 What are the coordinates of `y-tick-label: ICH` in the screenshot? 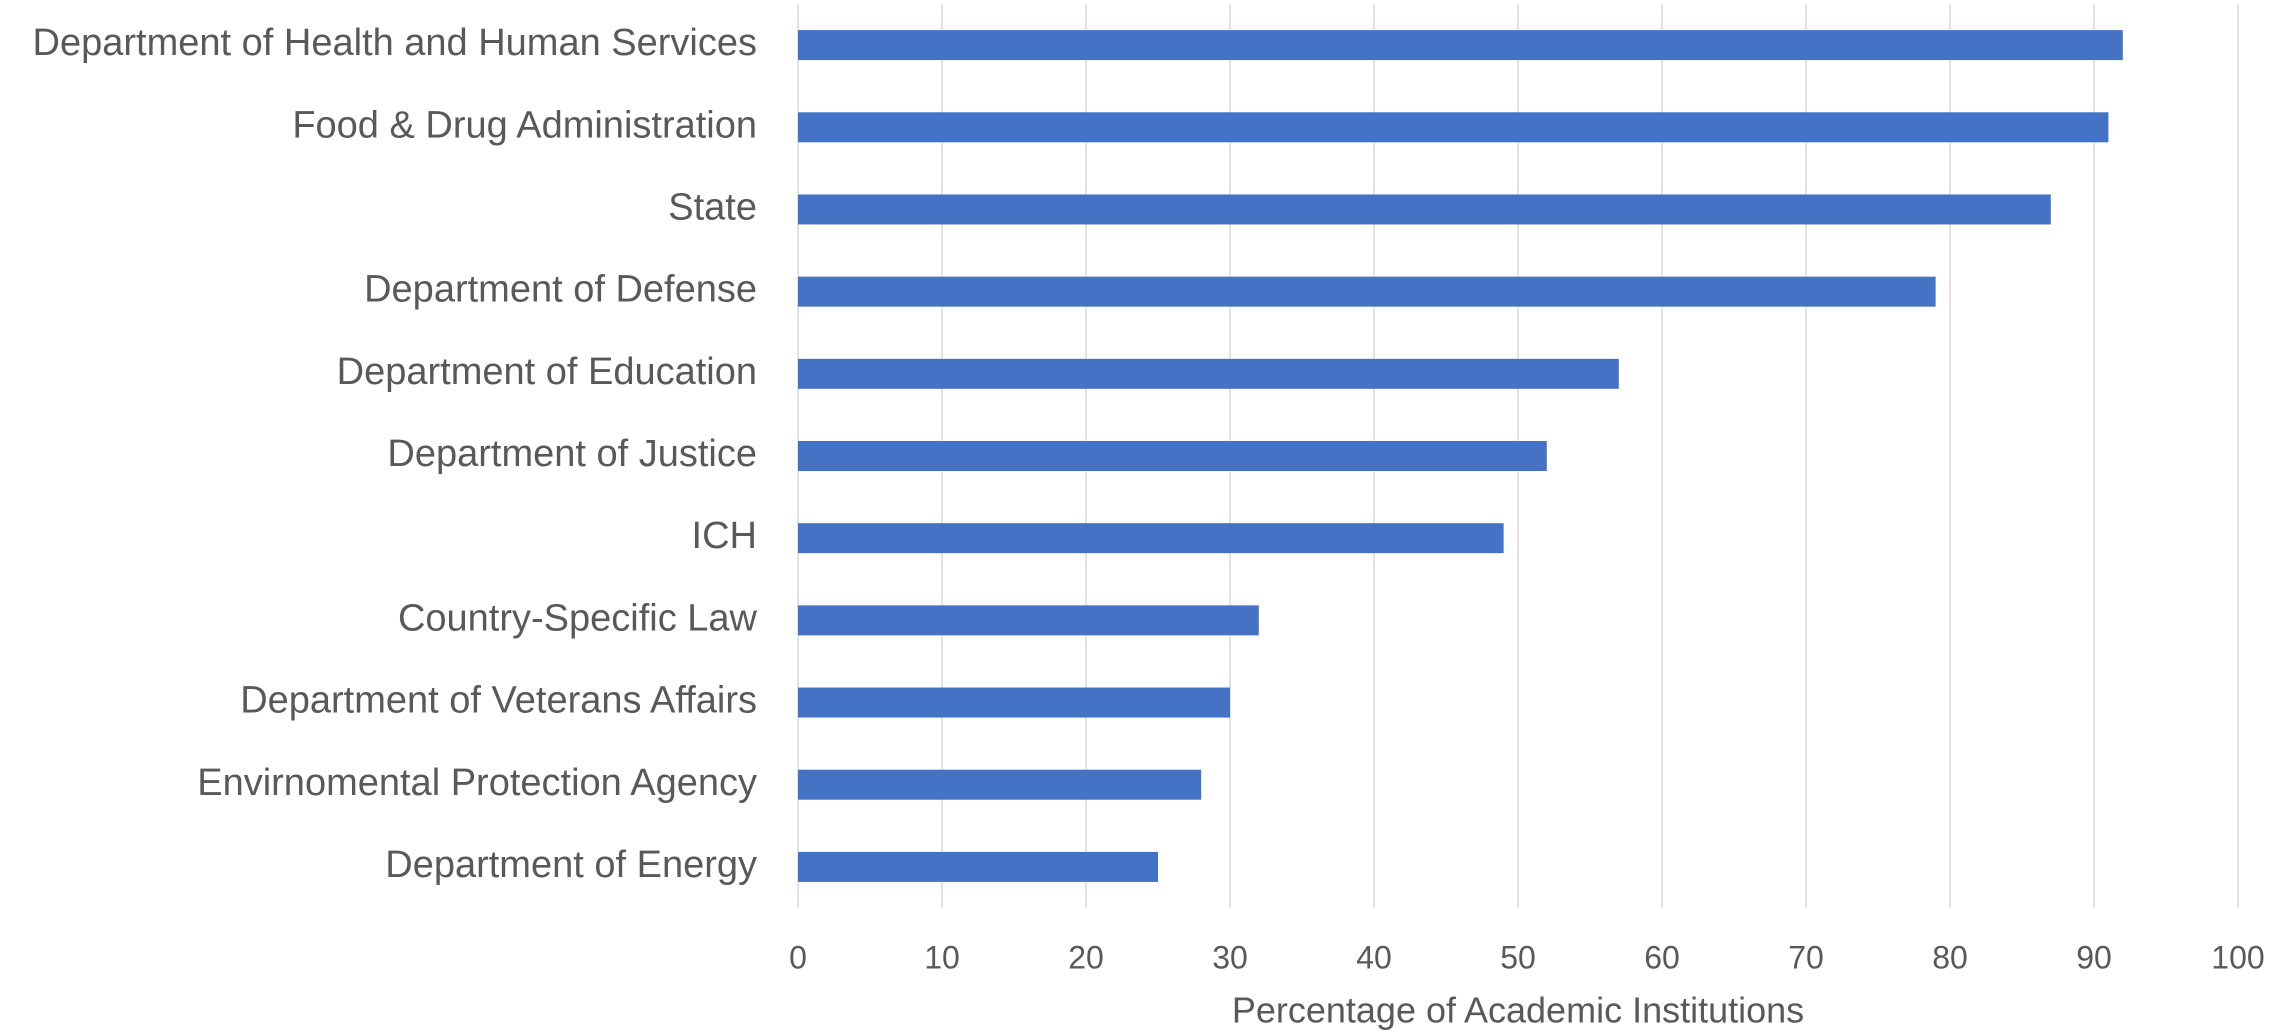 It's located at (724, 536).